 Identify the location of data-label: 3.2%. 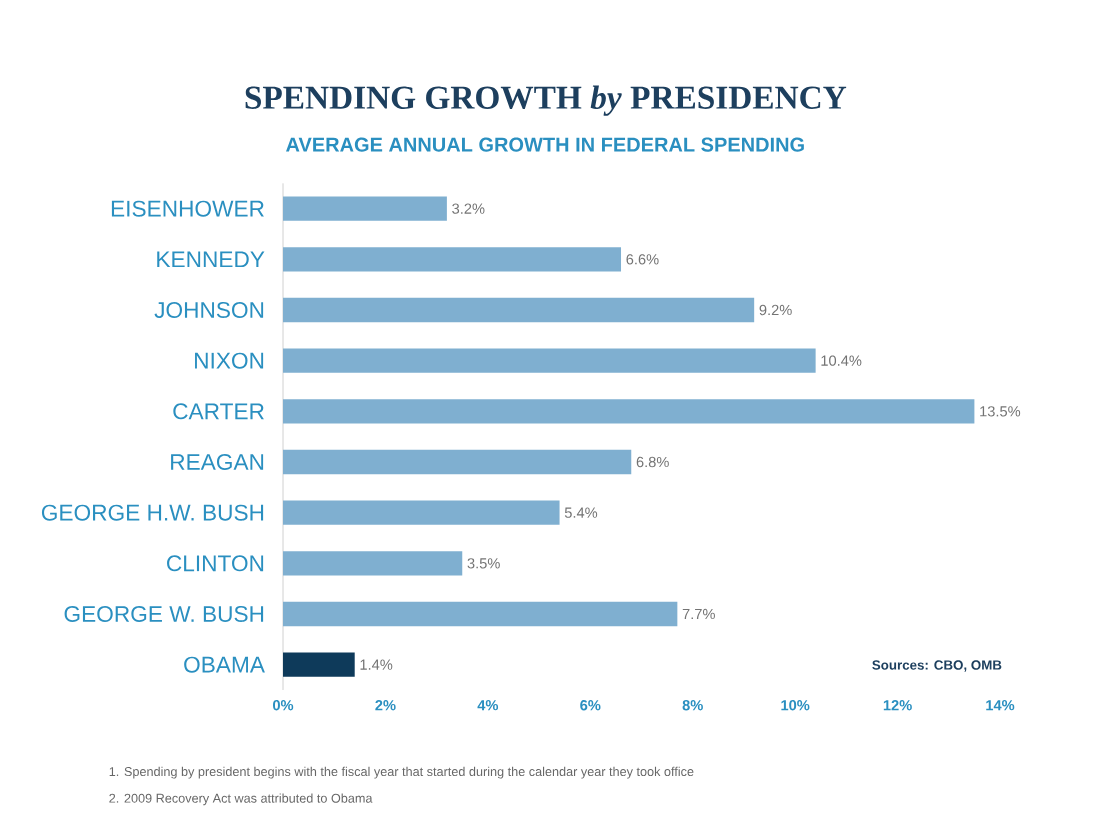
(468, 208).